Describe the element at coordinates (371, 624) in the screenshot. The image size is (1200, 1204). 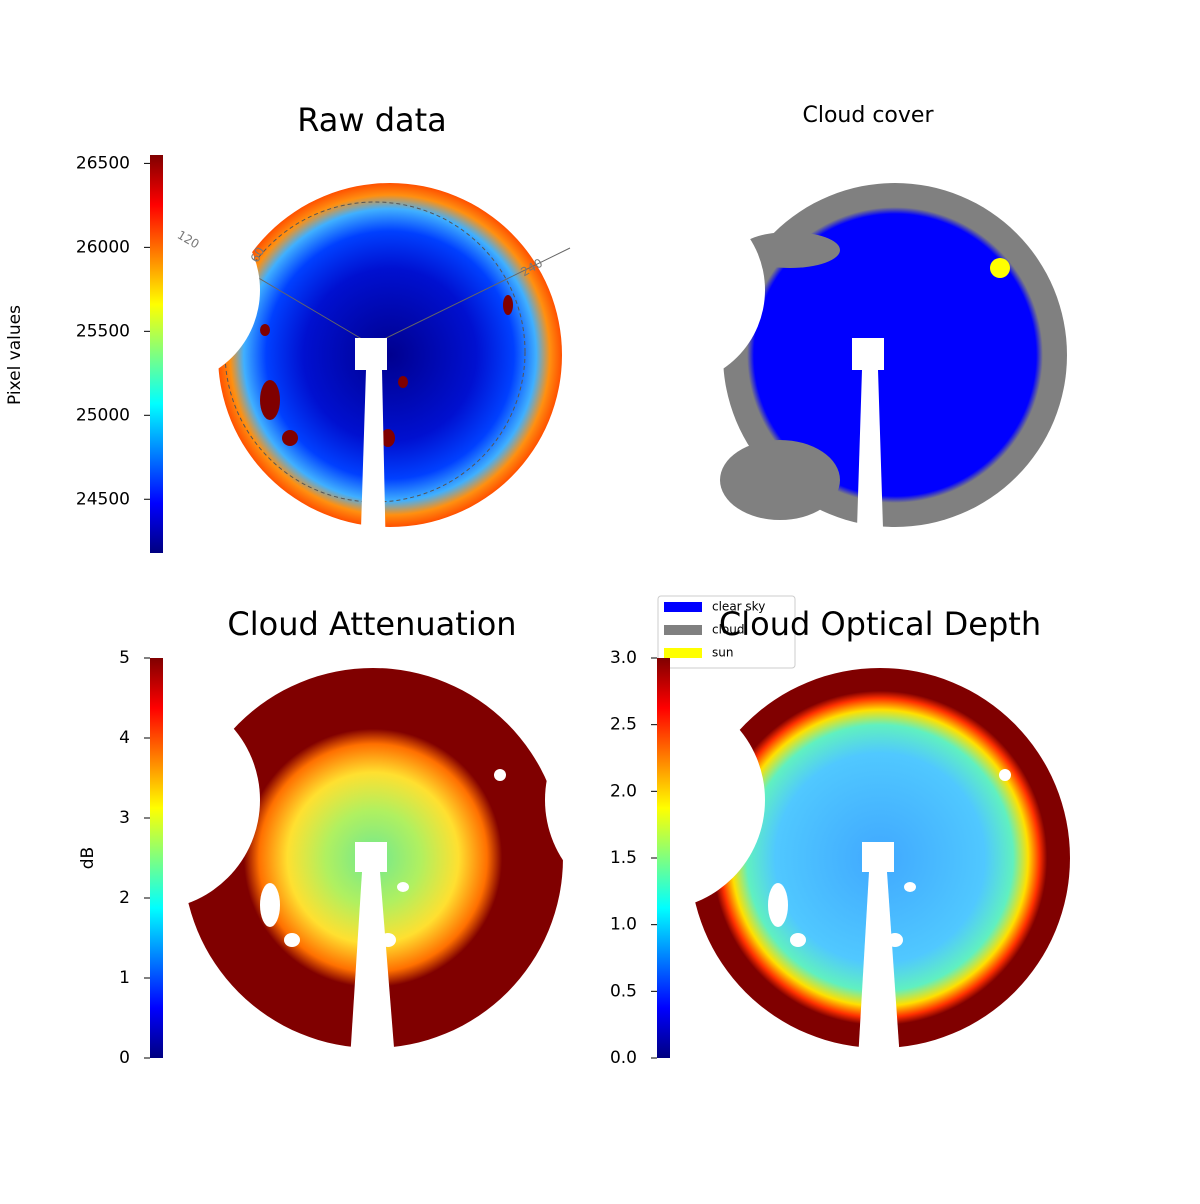
I see `panel-title: Cloud Attenuation` at that location.